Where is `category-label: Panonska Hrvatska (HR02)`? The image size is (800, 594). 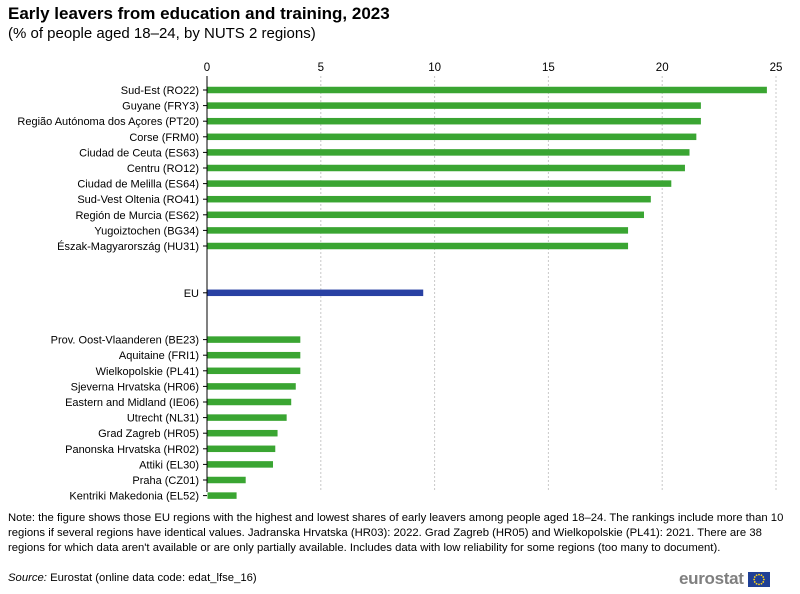 category-label: Panonska Hrvatska (HR02) is located at coordinates (132, 450).